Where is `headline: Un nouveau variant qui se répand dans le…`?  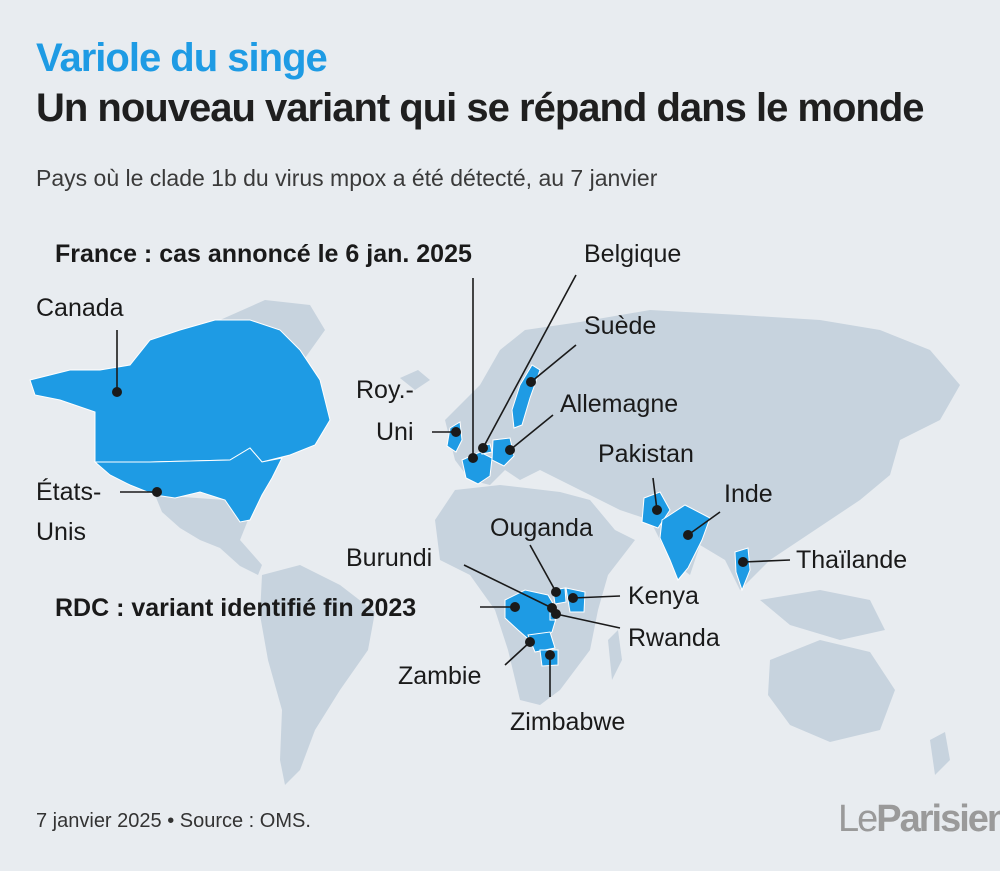
headline: Un nouveau variant qui se répand dans le… is located at coordinates (480, 108).